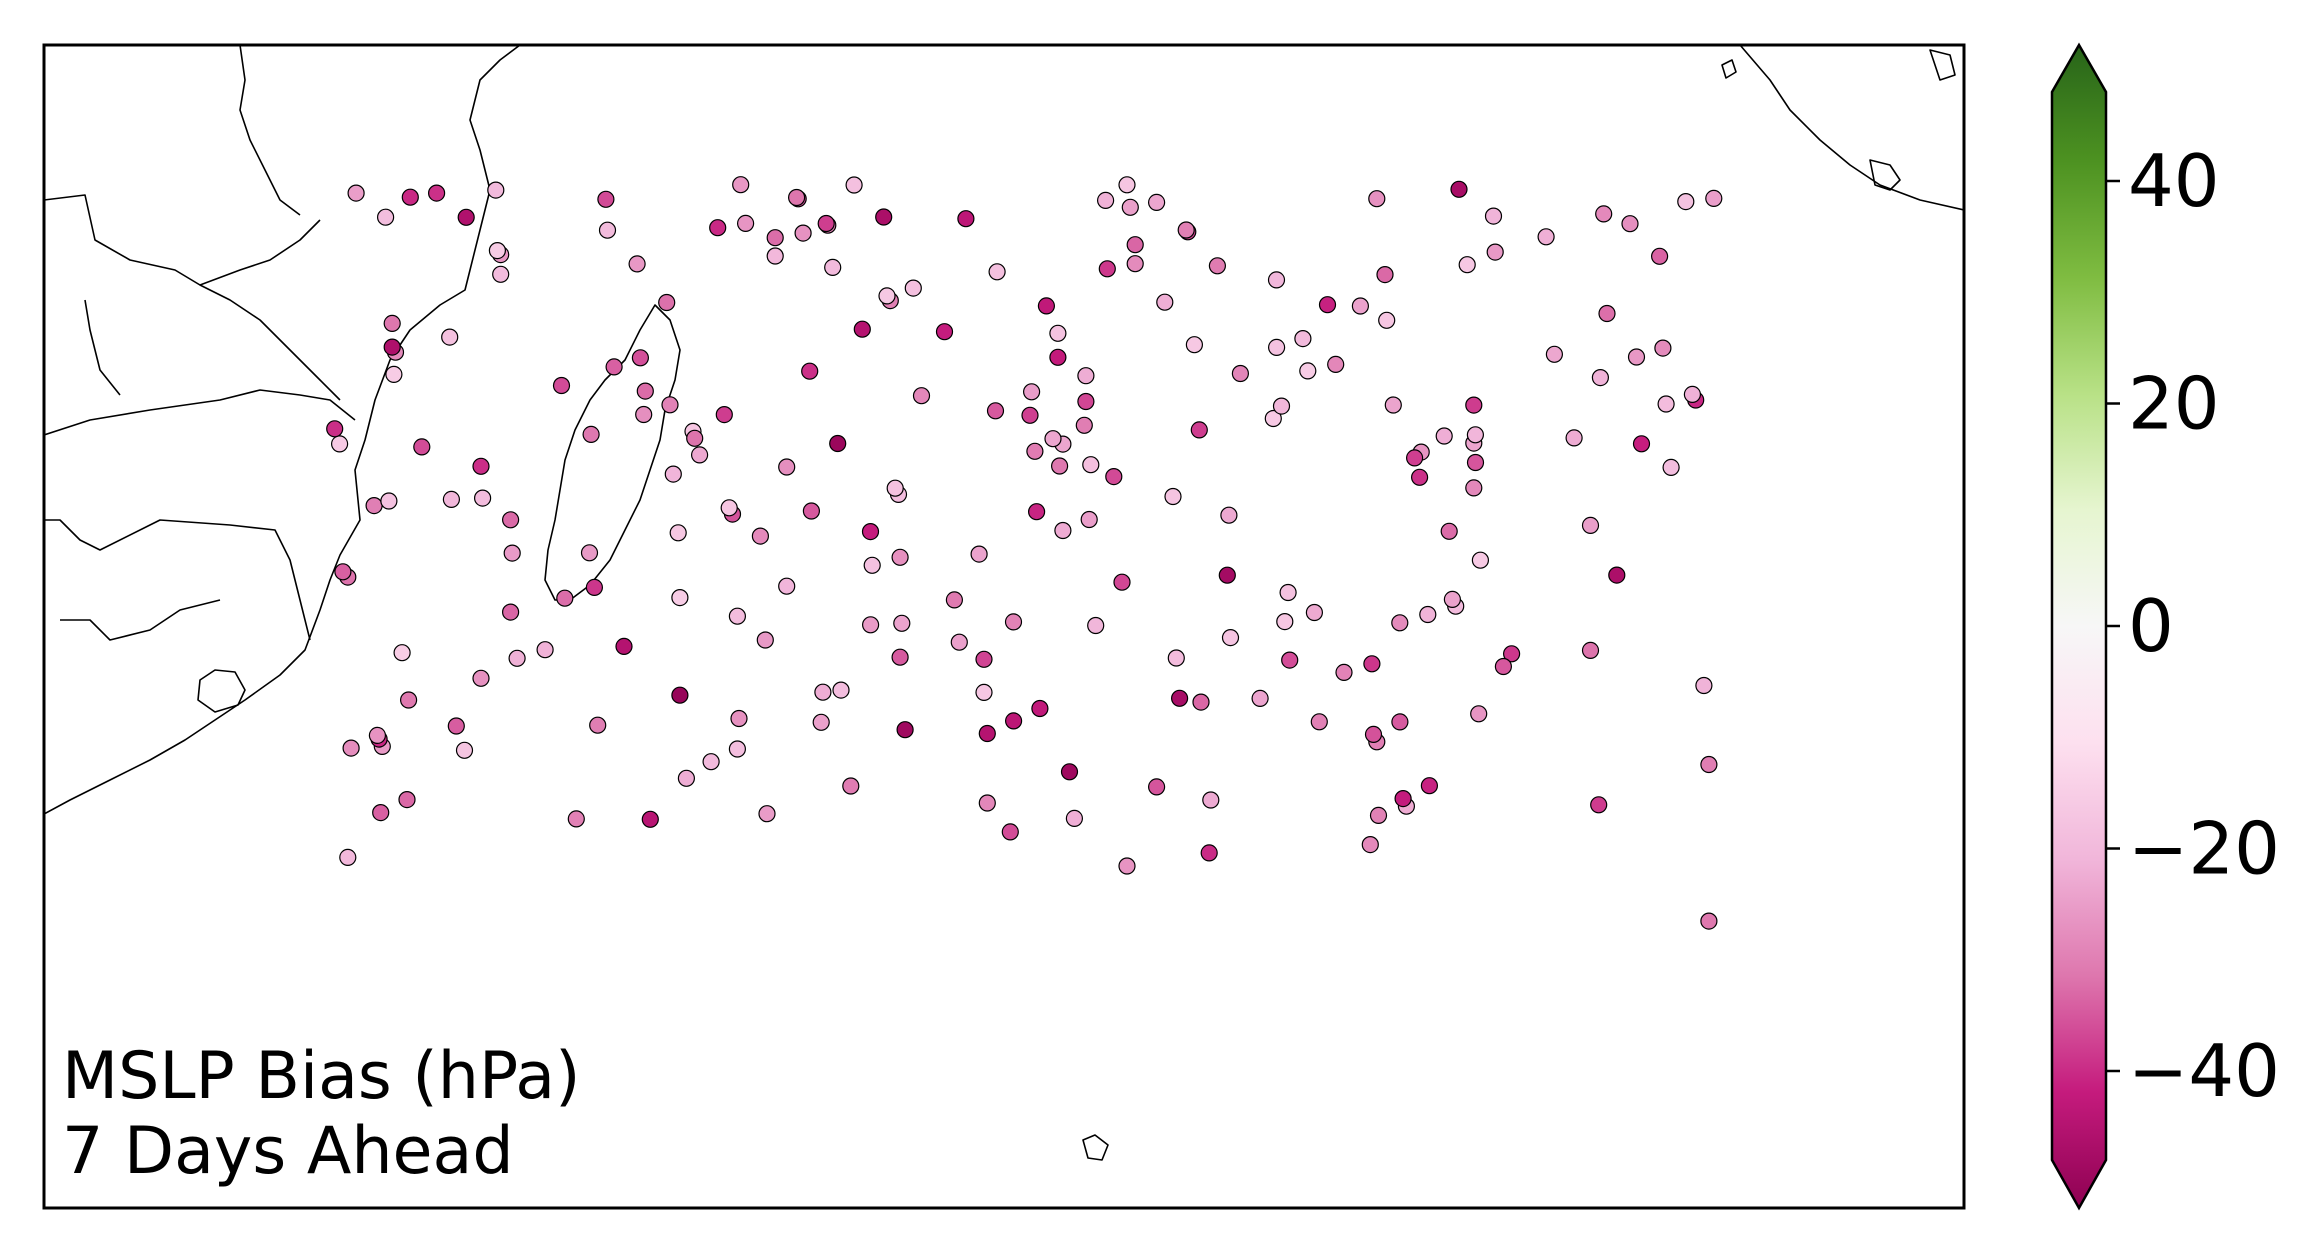 The width and height of the screenshot is (2322, 1239). Describe the element at coordinates (2165, 626) in the screenshot. I see `colorbar: 40 20 0 −20 −40` at that location.